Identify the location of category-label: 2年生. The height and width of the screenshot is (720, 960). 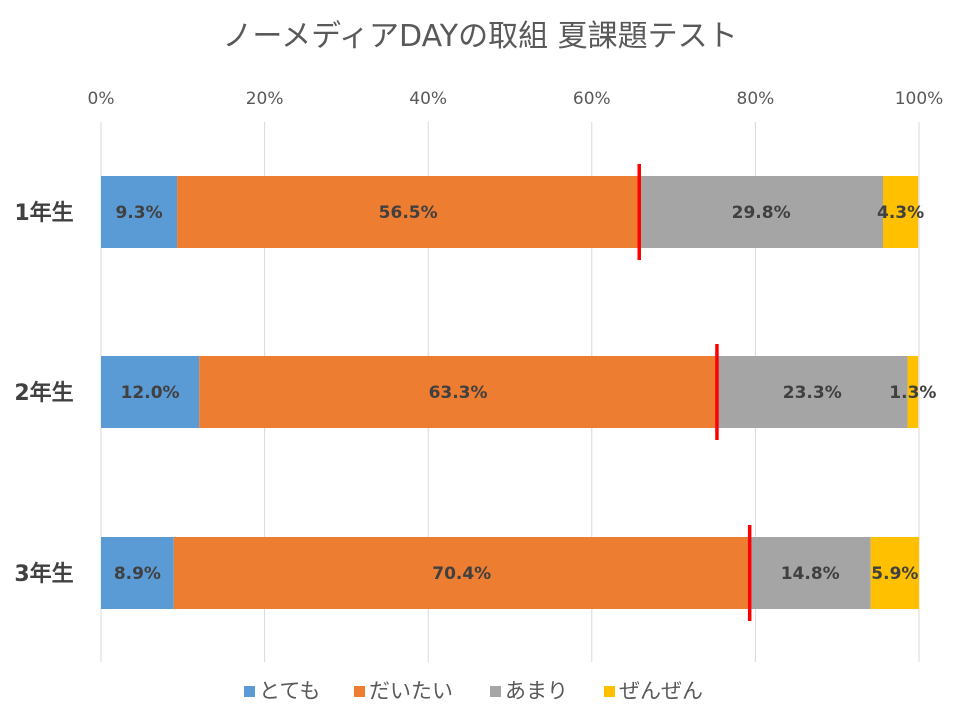
(43, 393).